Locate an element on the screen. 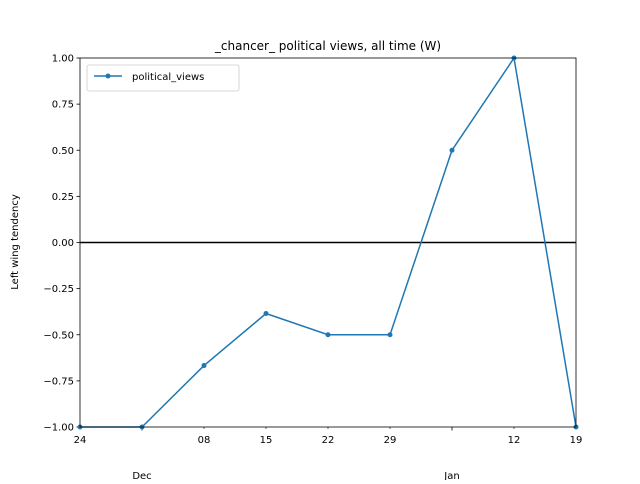 The image size is (640, 484). legend-label-political-views: political_views is located at coordinates (168, 77).